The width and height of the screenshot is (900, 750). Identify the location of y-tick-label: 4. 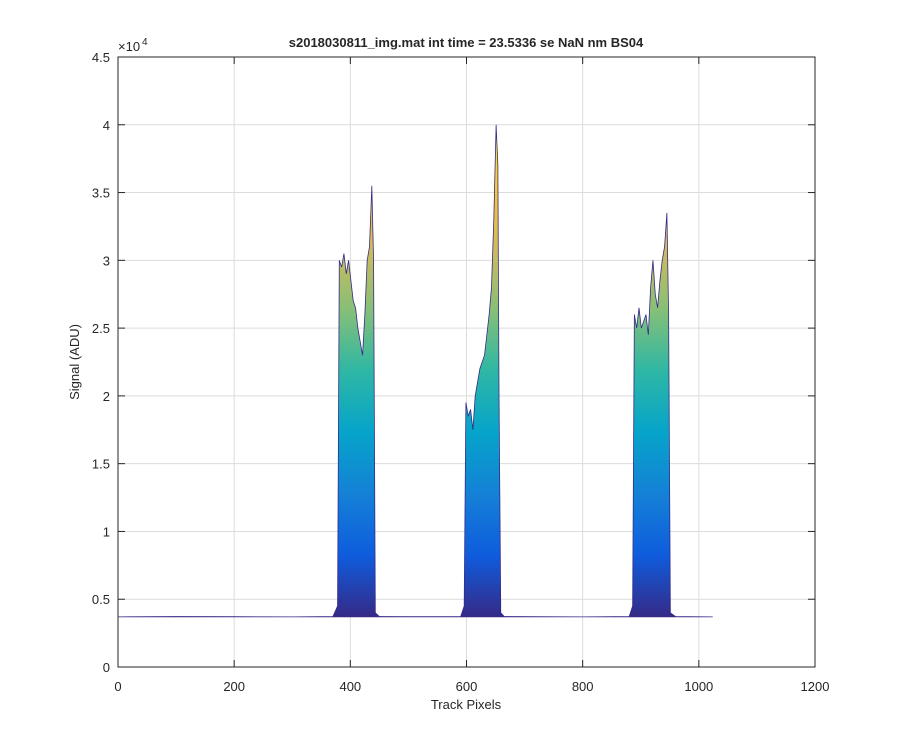
(106, 125).